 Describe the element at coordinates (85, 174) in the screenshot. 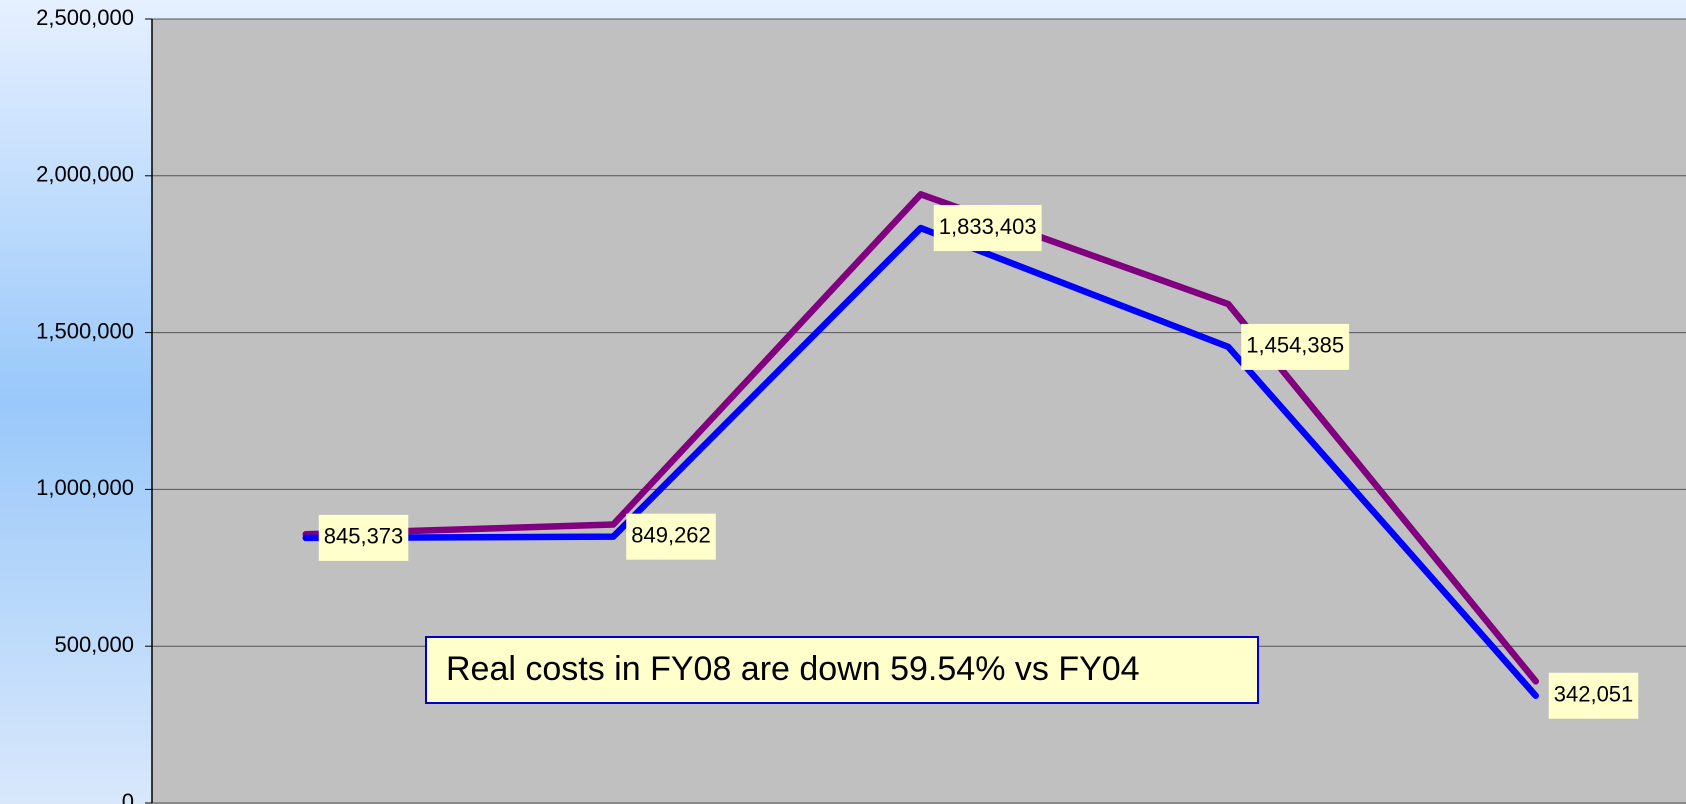

I see `y-tick-label: 2,000,000` at that location.